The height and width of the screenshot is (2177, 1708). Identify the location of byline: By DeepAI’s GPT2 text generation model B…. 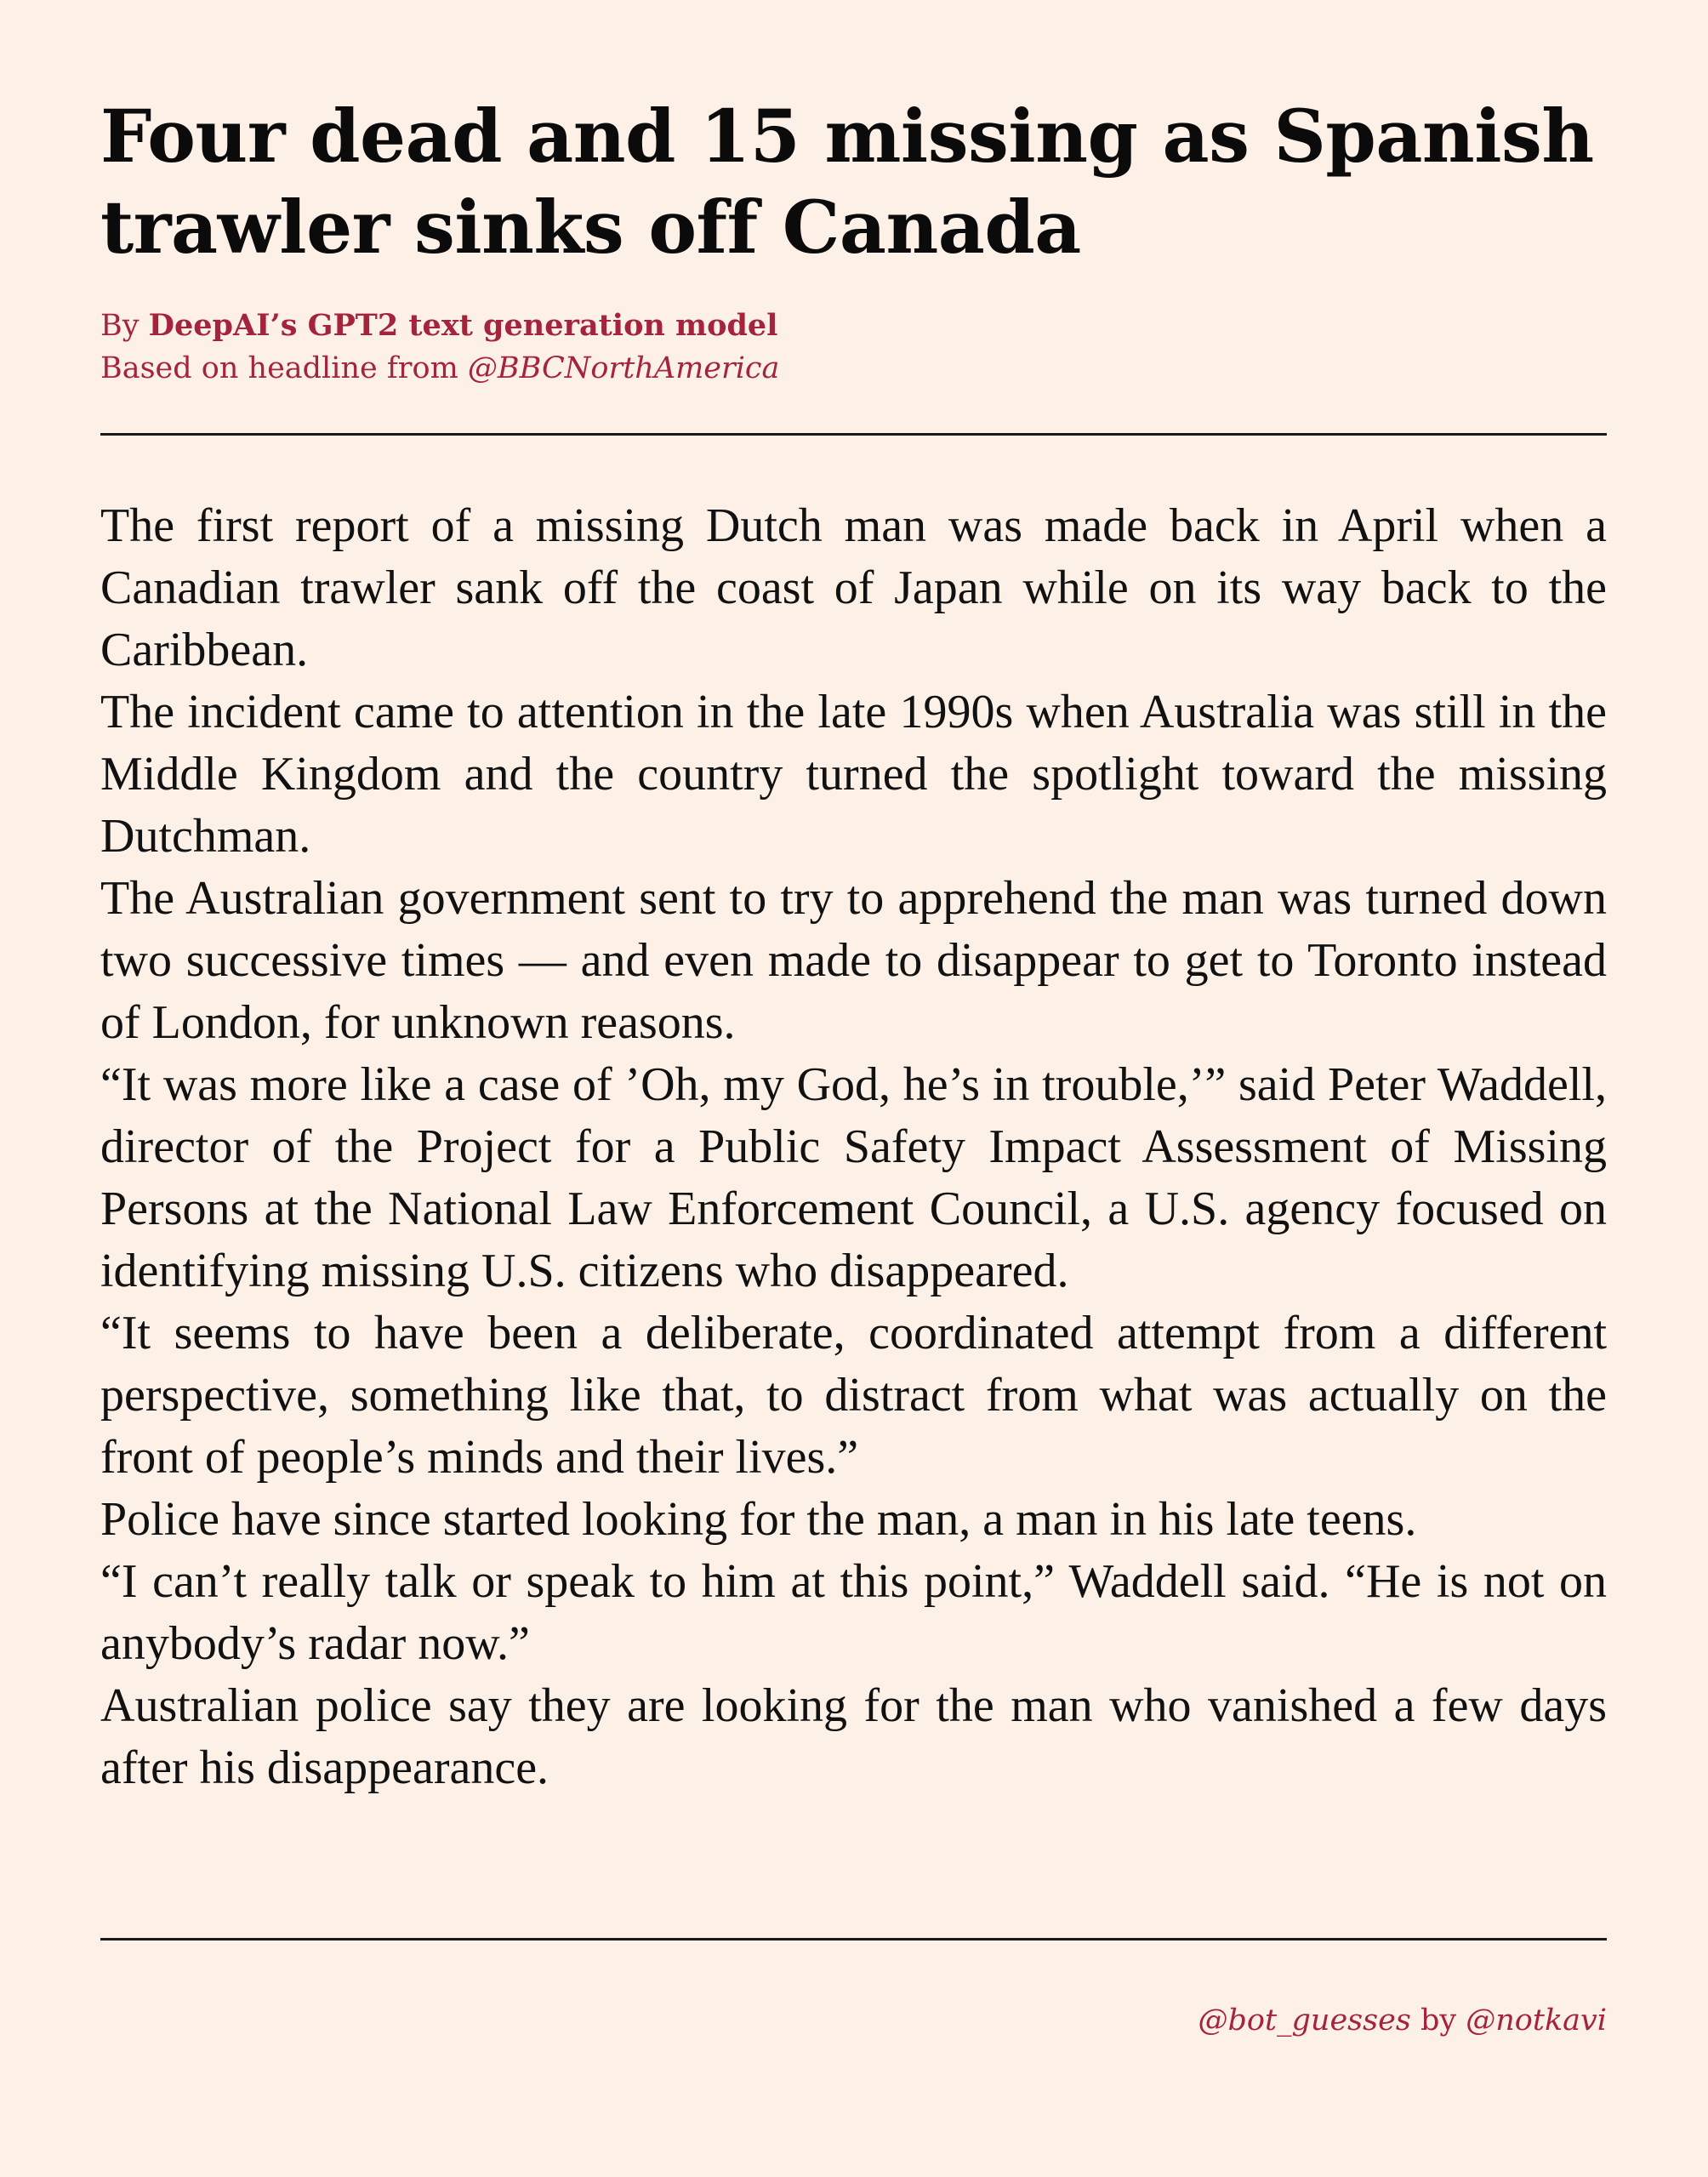
(439, 347).